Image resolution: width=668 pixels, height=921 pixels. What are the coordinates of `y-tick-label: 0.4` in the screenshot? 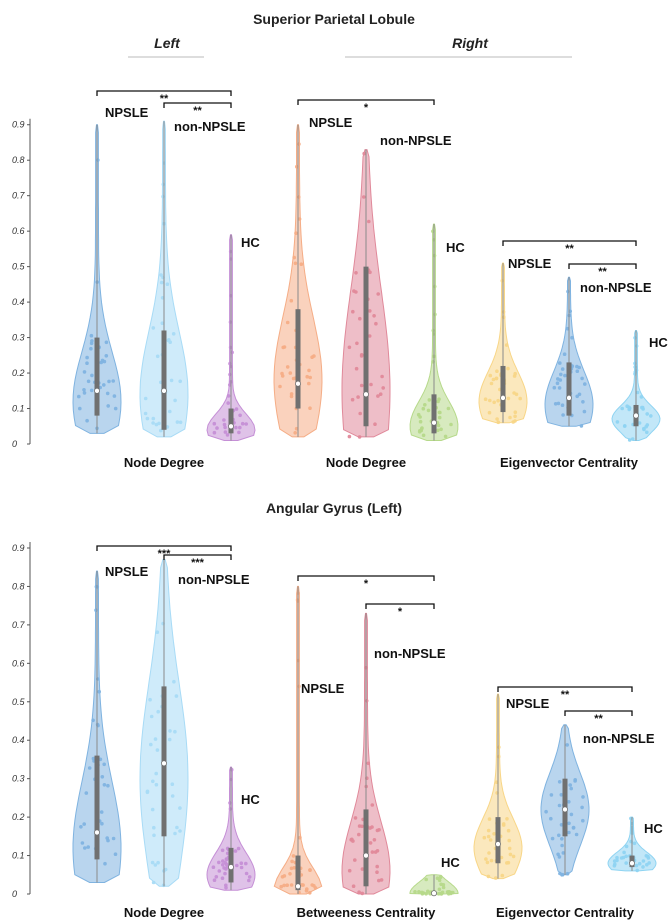 It's located at (18, 740).